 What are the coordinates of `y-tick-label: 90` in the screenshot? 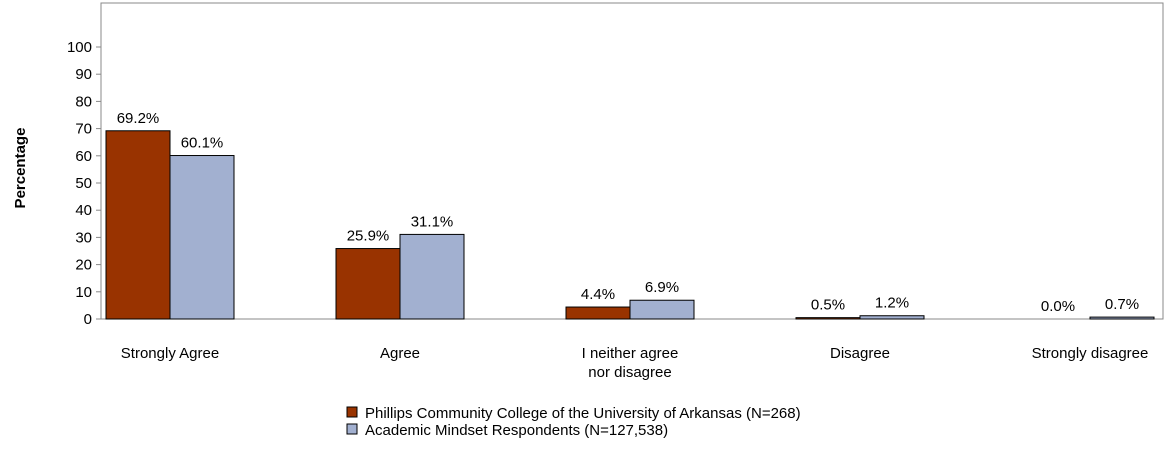 It's located at (83, 74).